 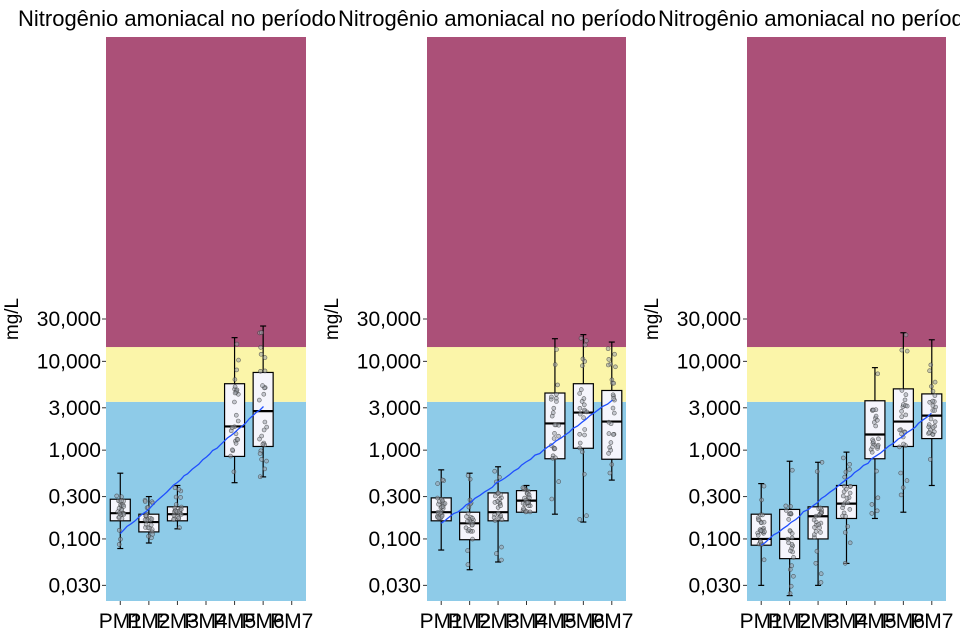 I want to click on boxplot-pm2, so click(x=790, y=528).